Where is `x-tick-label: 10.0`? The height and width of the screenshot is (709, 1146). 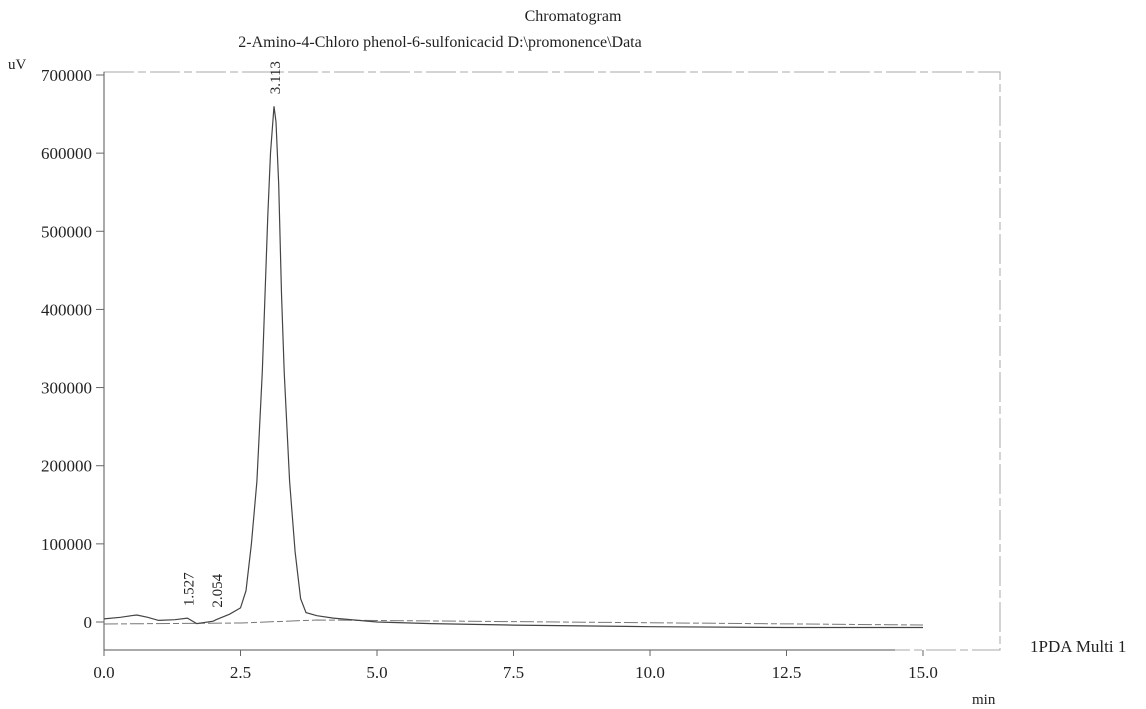
x-tick-label: 10.0 is located at coordinates (650, 672).